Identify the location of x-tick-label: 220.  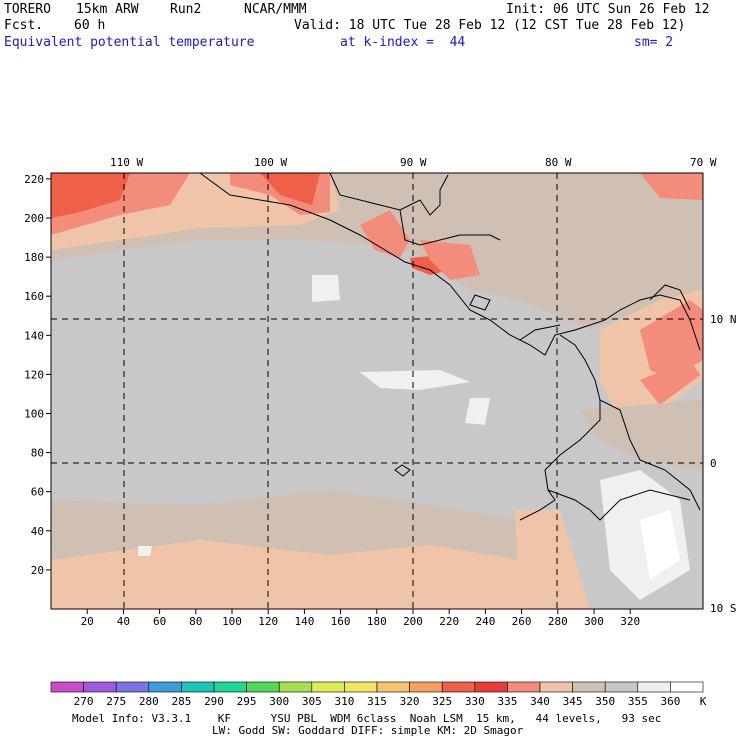
(449, 621).